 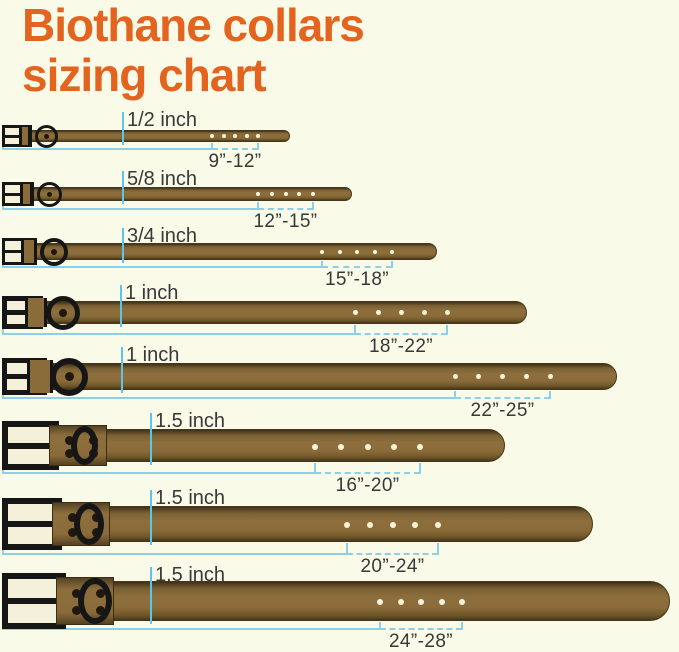 What do you see at coordinates (502, 410) in the screenshot?
I see `size-range-label: 22”-25”` at bounding box center [502, 410].